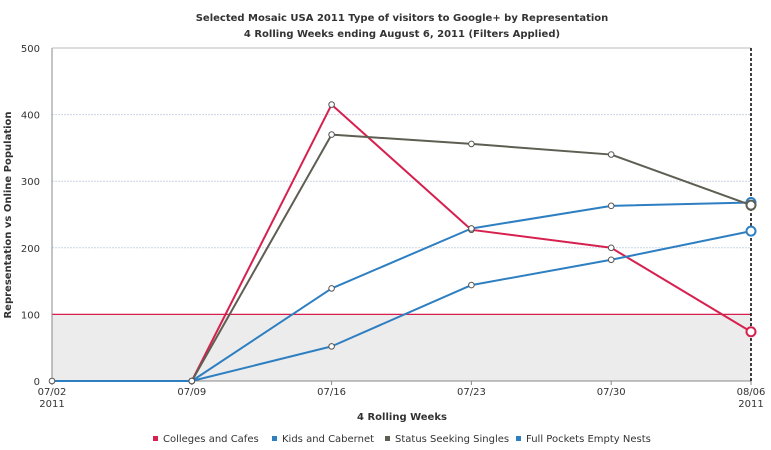  I want to click on x-axis-title: 4 Rolling Weeks, so click(402, 417).